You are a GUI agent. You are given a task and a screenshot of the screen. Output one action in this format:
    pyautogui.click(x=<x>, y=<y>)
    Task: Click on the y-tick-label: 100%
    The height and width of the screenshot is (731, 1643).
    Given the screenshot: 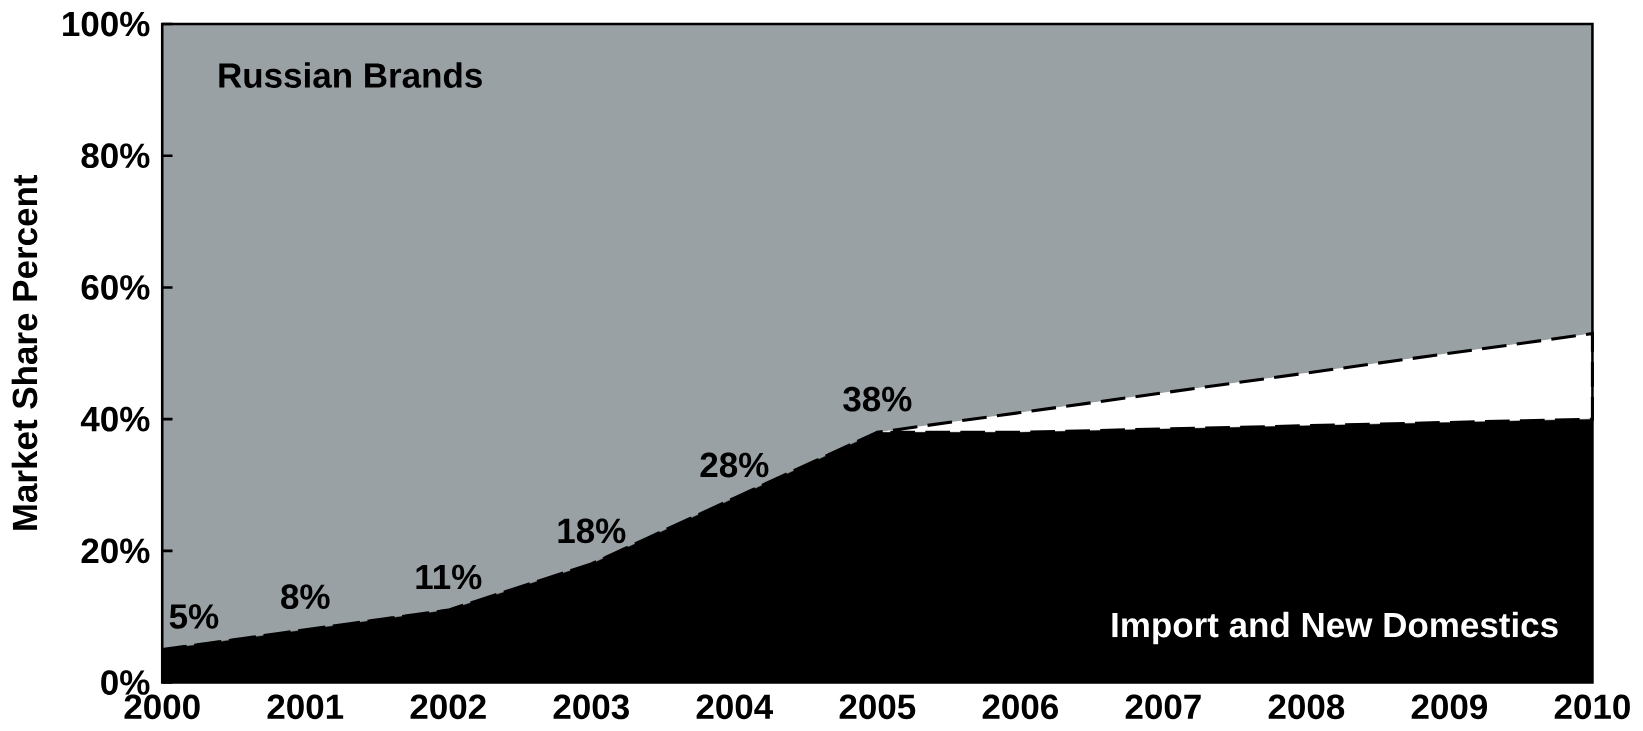 What is the action you would take?
    pyautogui.click(x=106, y=24)
    